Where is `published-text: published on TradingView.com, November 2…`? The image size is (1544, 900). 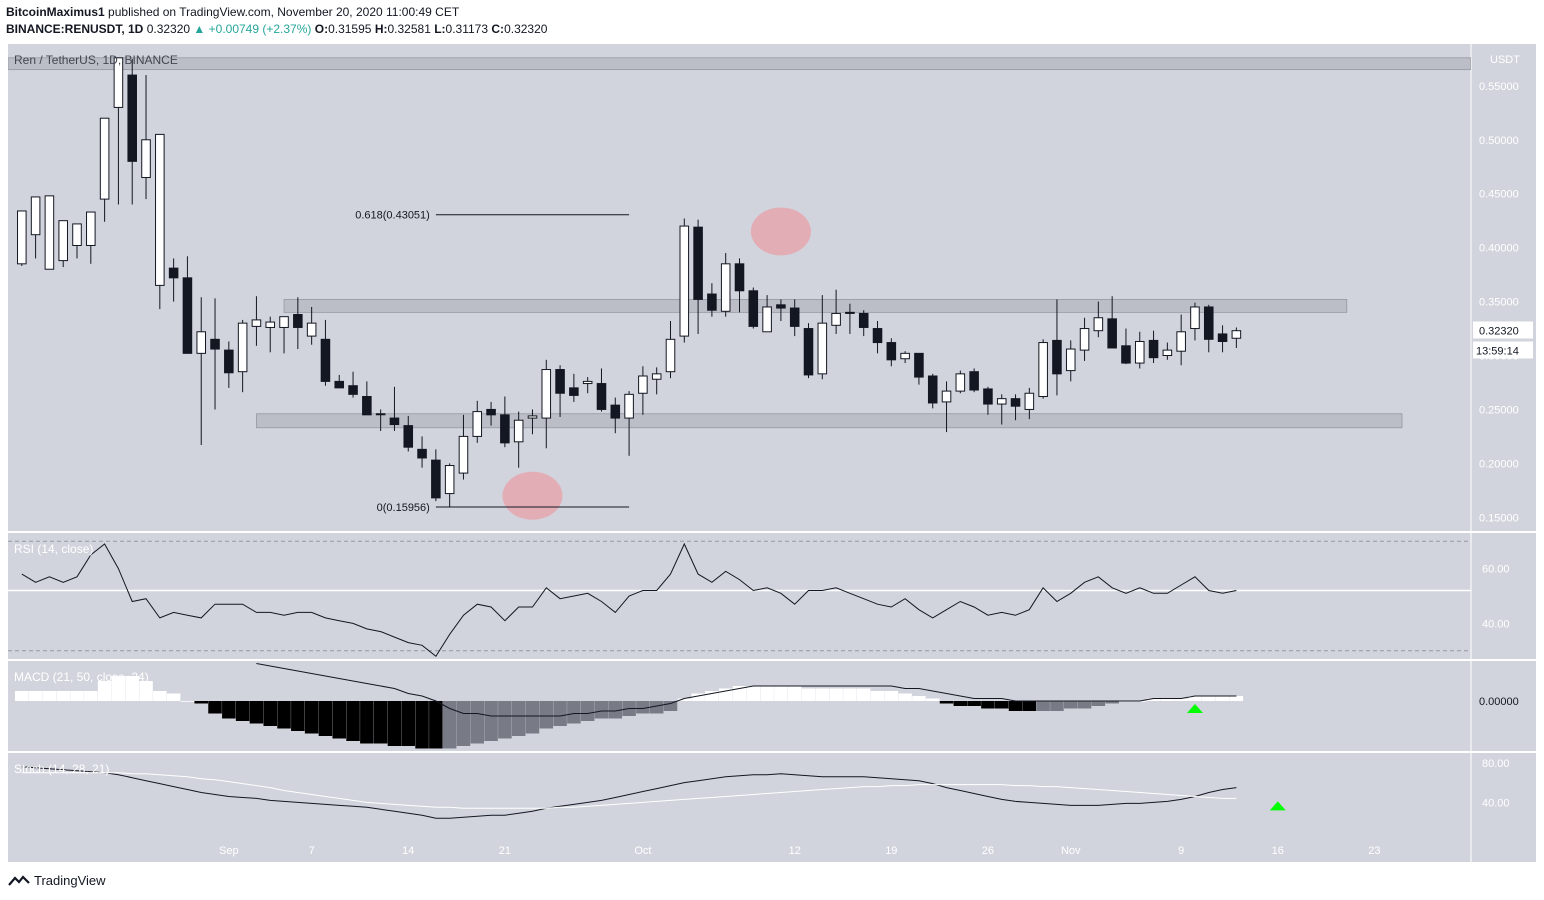
published-text: published on TradingView.com, November 2… is located at coordinates (284, 12).